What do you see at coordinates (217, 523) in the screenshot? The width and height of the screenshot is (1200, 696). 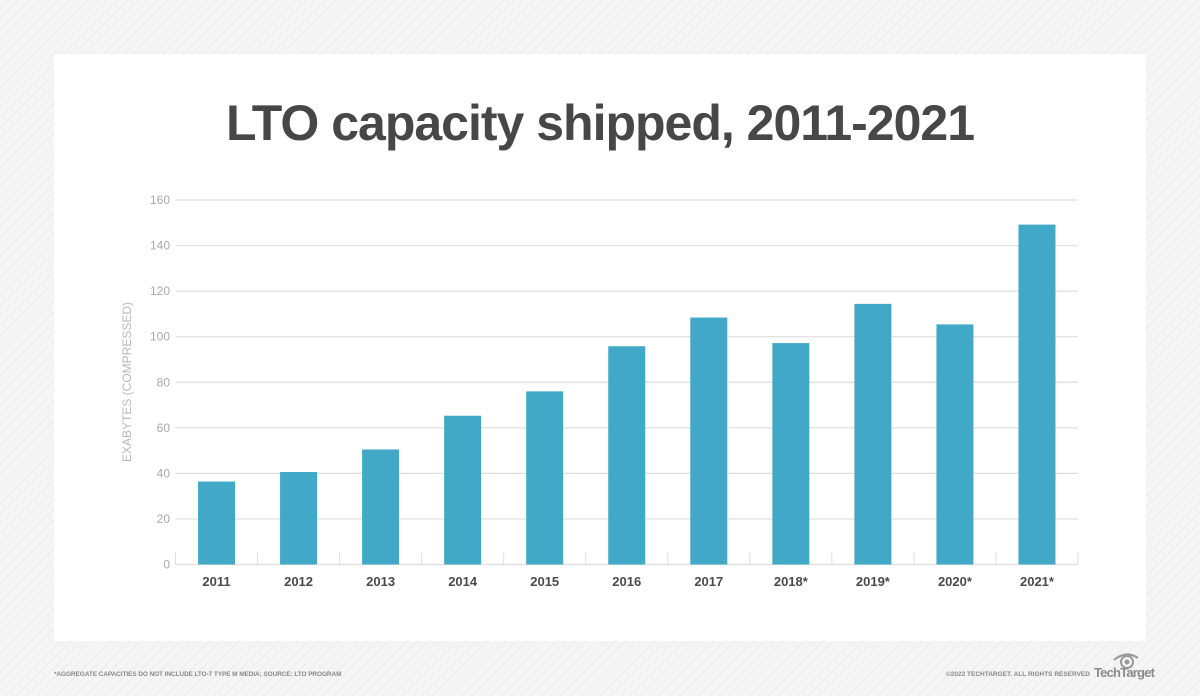 I see `bar-2011` at bounding box center [217, 523].